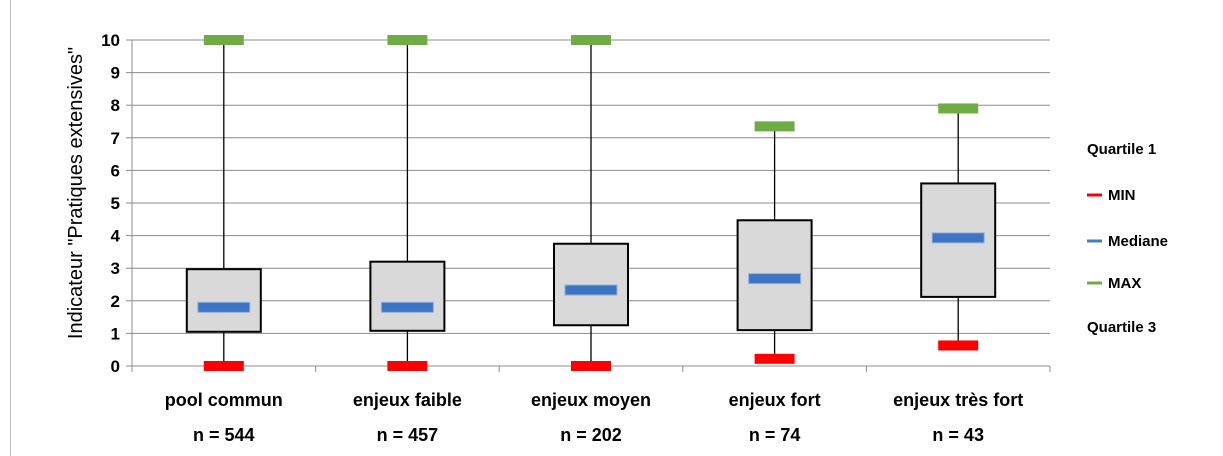 The width and height of the screenshot is (1223, 456). Describe the element at coordinates (115, 170) in the screenshot. I see `y-tick-label-6: 6` at that location.